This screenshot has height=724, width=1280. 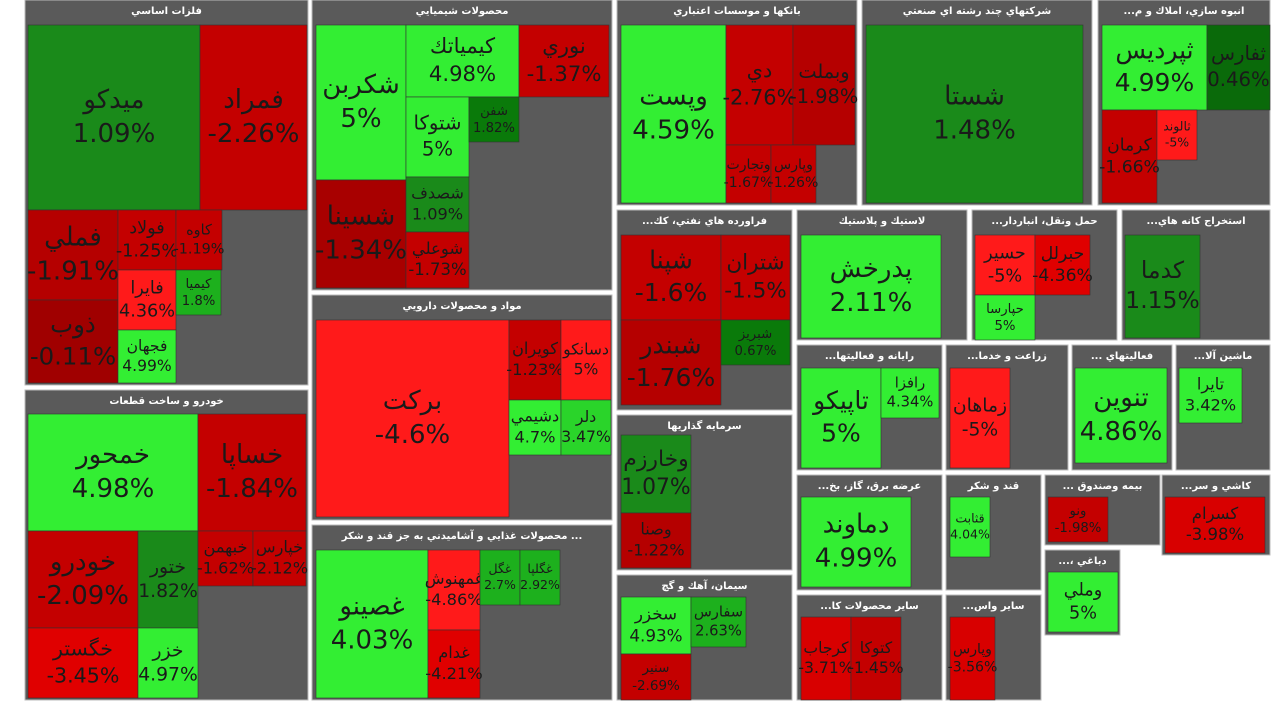 I want to click on sector: لاستيك و پلاستيك پدرخش 2.11%, so click(x=882, y=275).